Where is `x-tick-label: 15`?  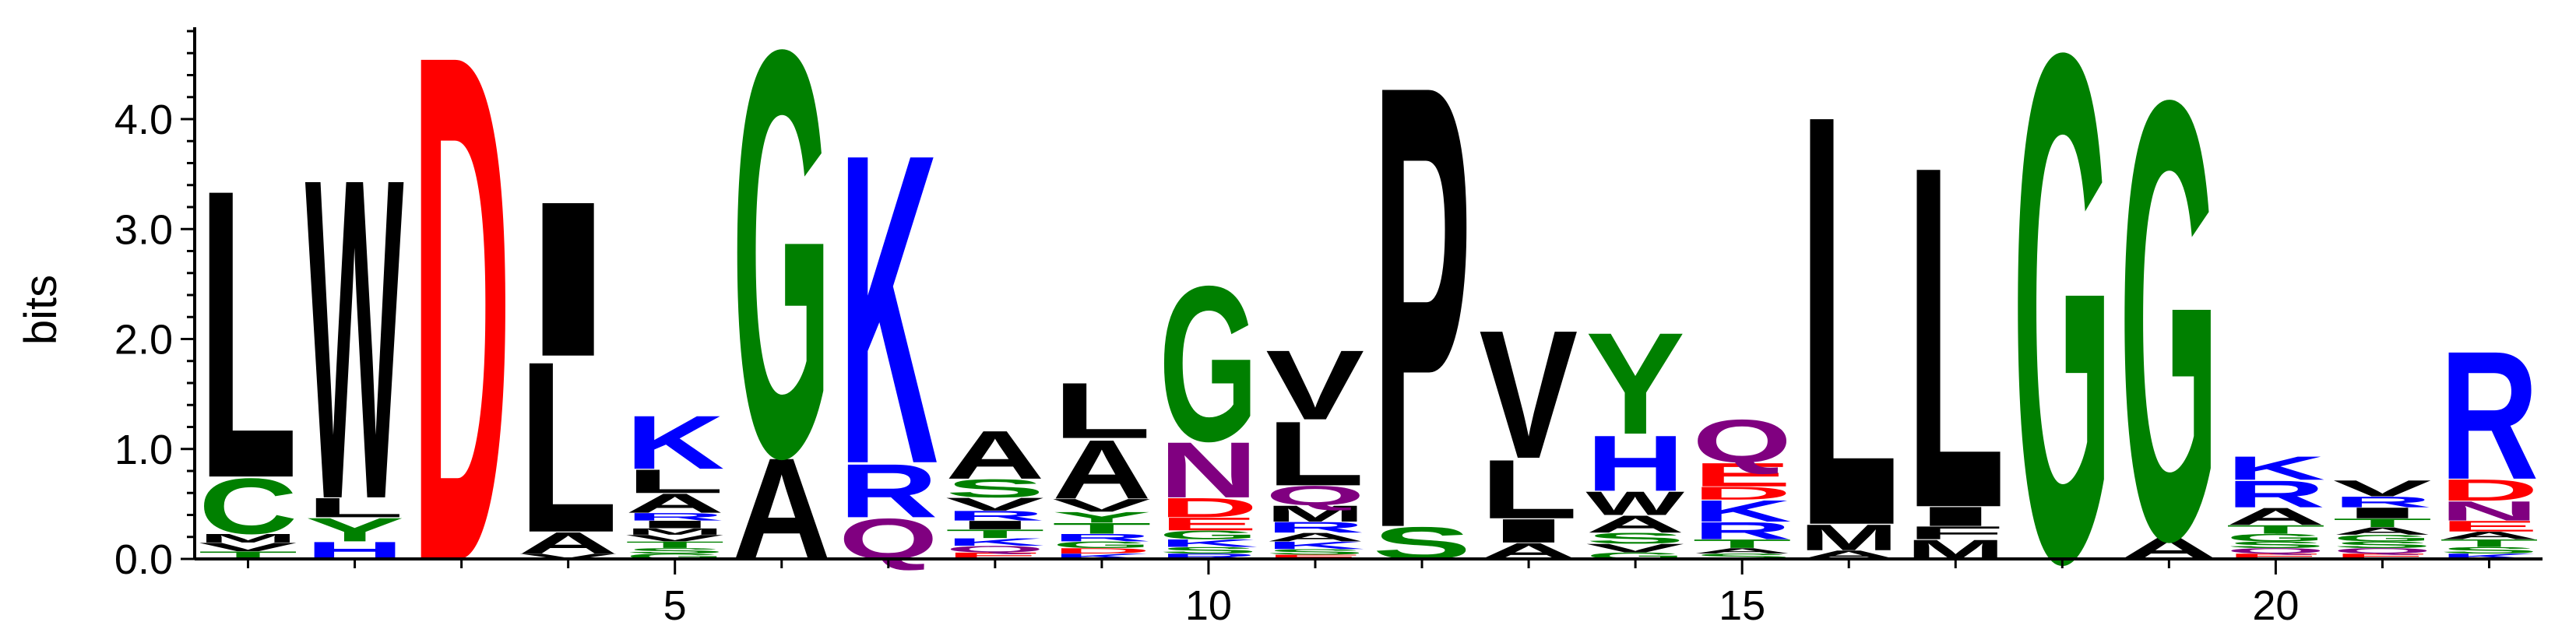 x-tick-label: 15 is located at coordinates (1742, 605).